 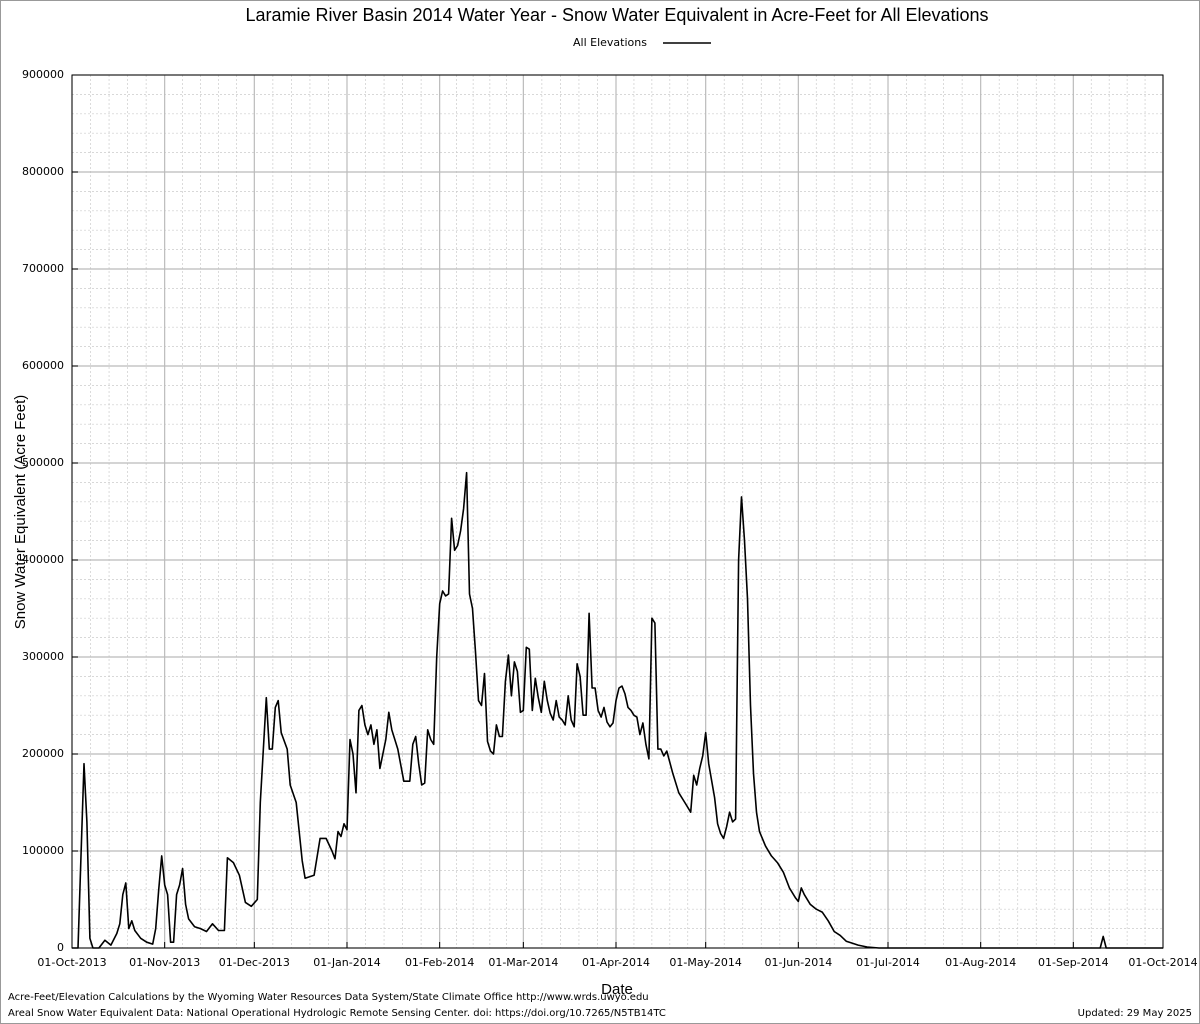 What do you see at coordinates (610, 42) in the screenshot?
I see `legend-label: All Elevations` at bounding box center [610, 42].